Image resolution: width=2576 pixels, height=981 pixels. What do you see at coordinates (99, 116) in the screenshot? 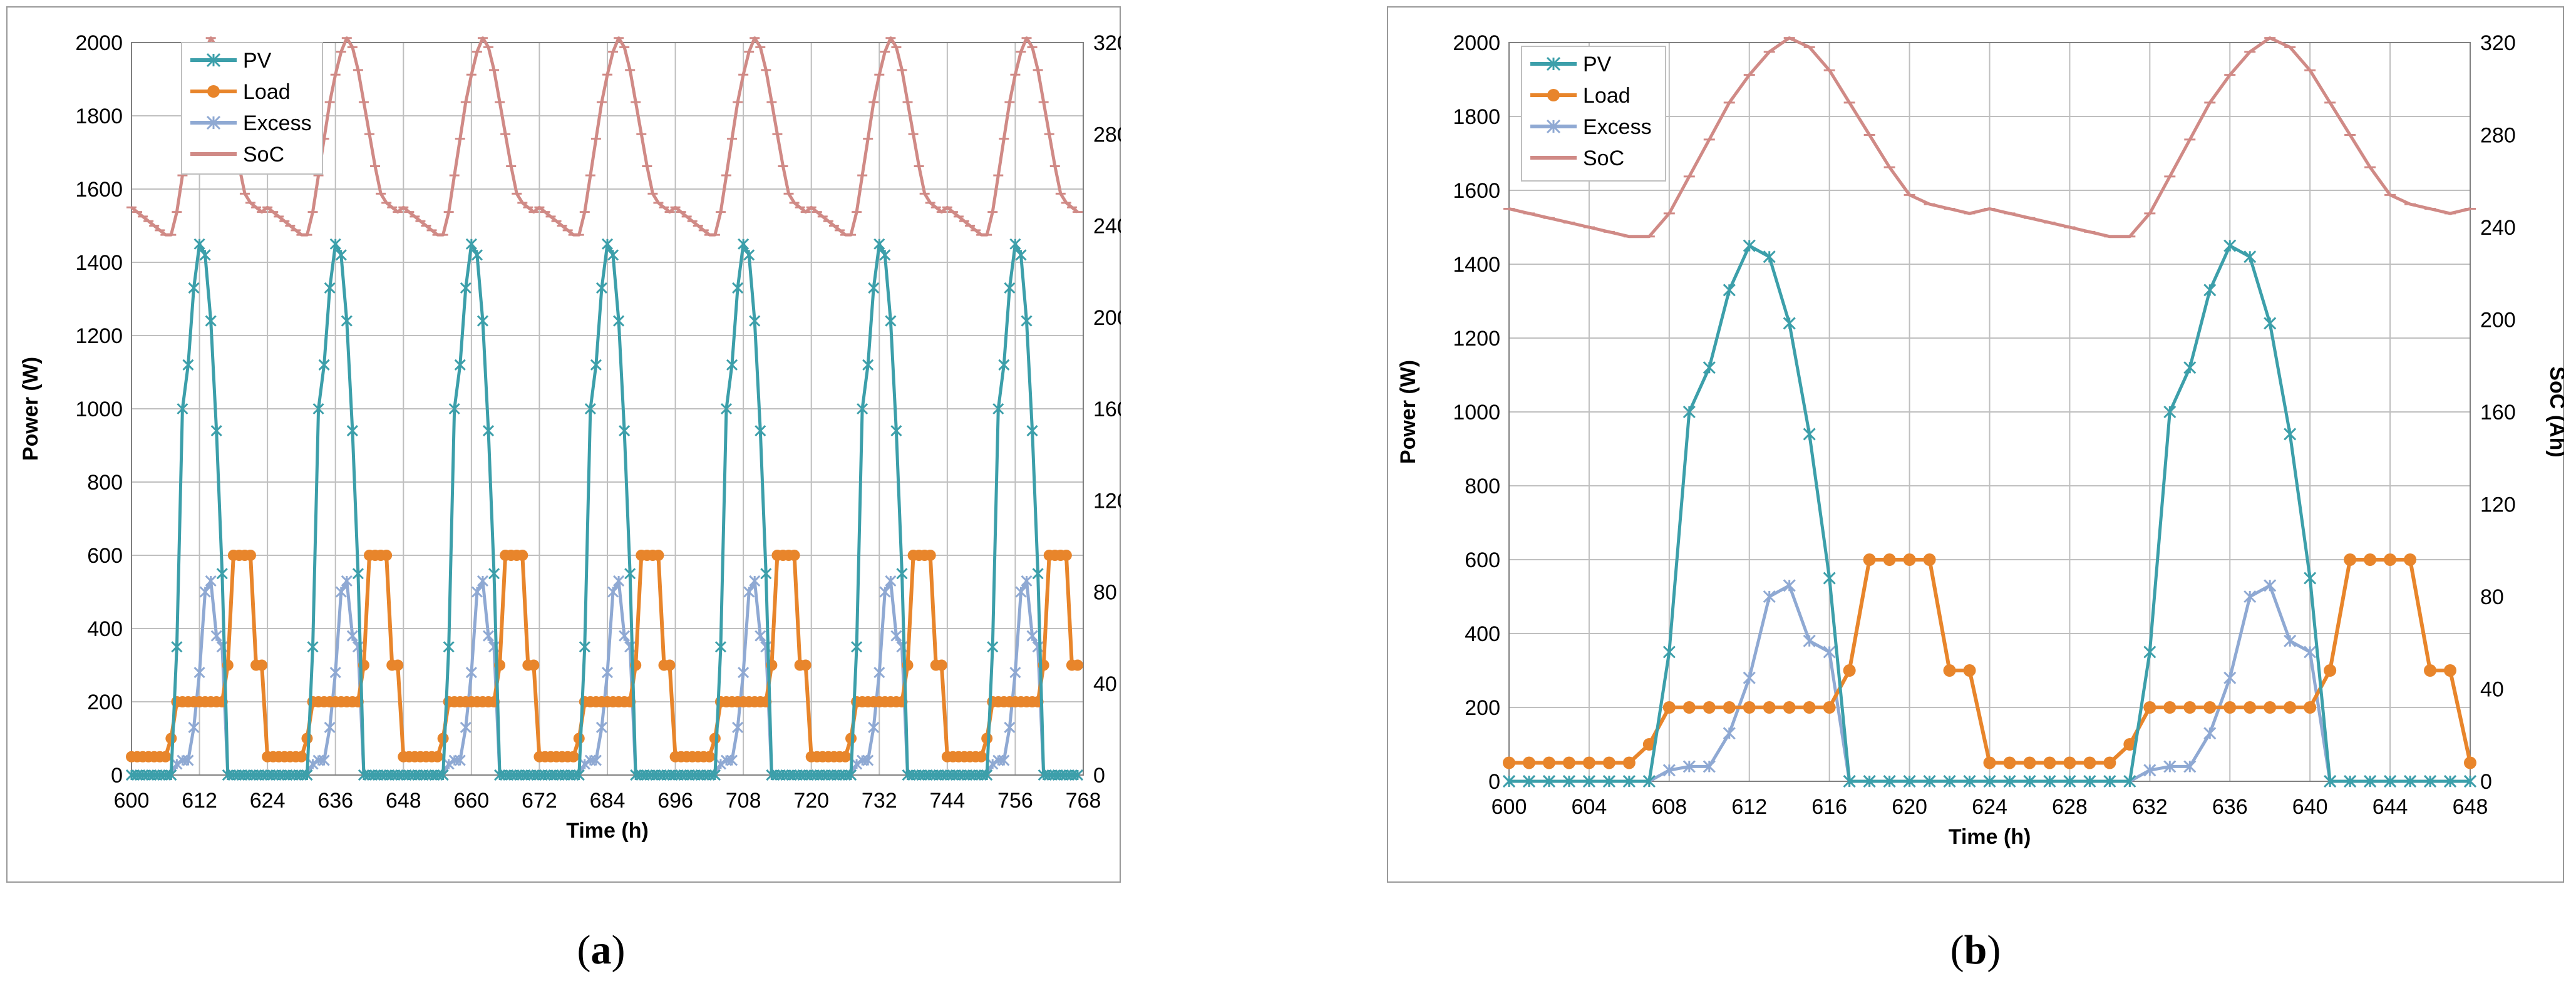
I see `y-tick-label: 1800` at bounding box center [99, 116].